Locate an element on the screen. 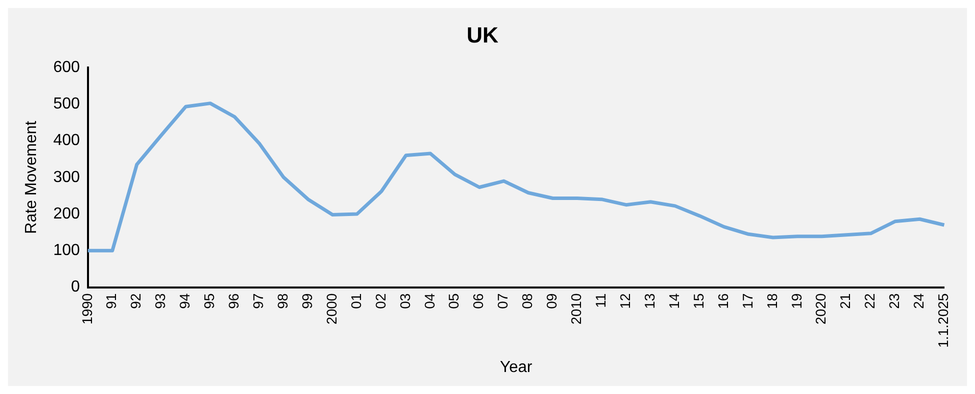 Image resolution: width=975 pixels, height=394 pixels. x-tick-label: 23 is located at coordinates (894, 301).